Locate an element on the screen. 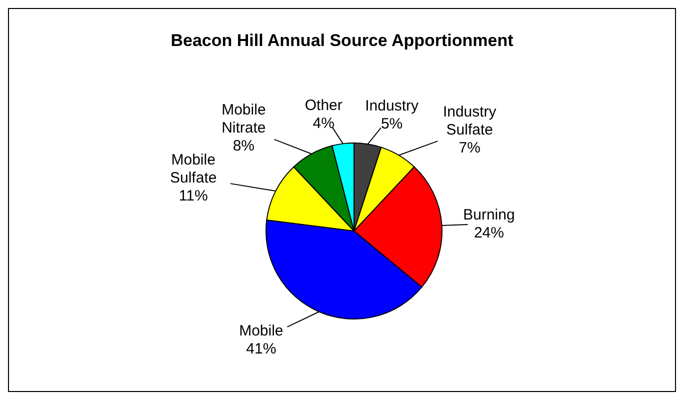  slice-label: Industry is located at coordinates (392, 105).